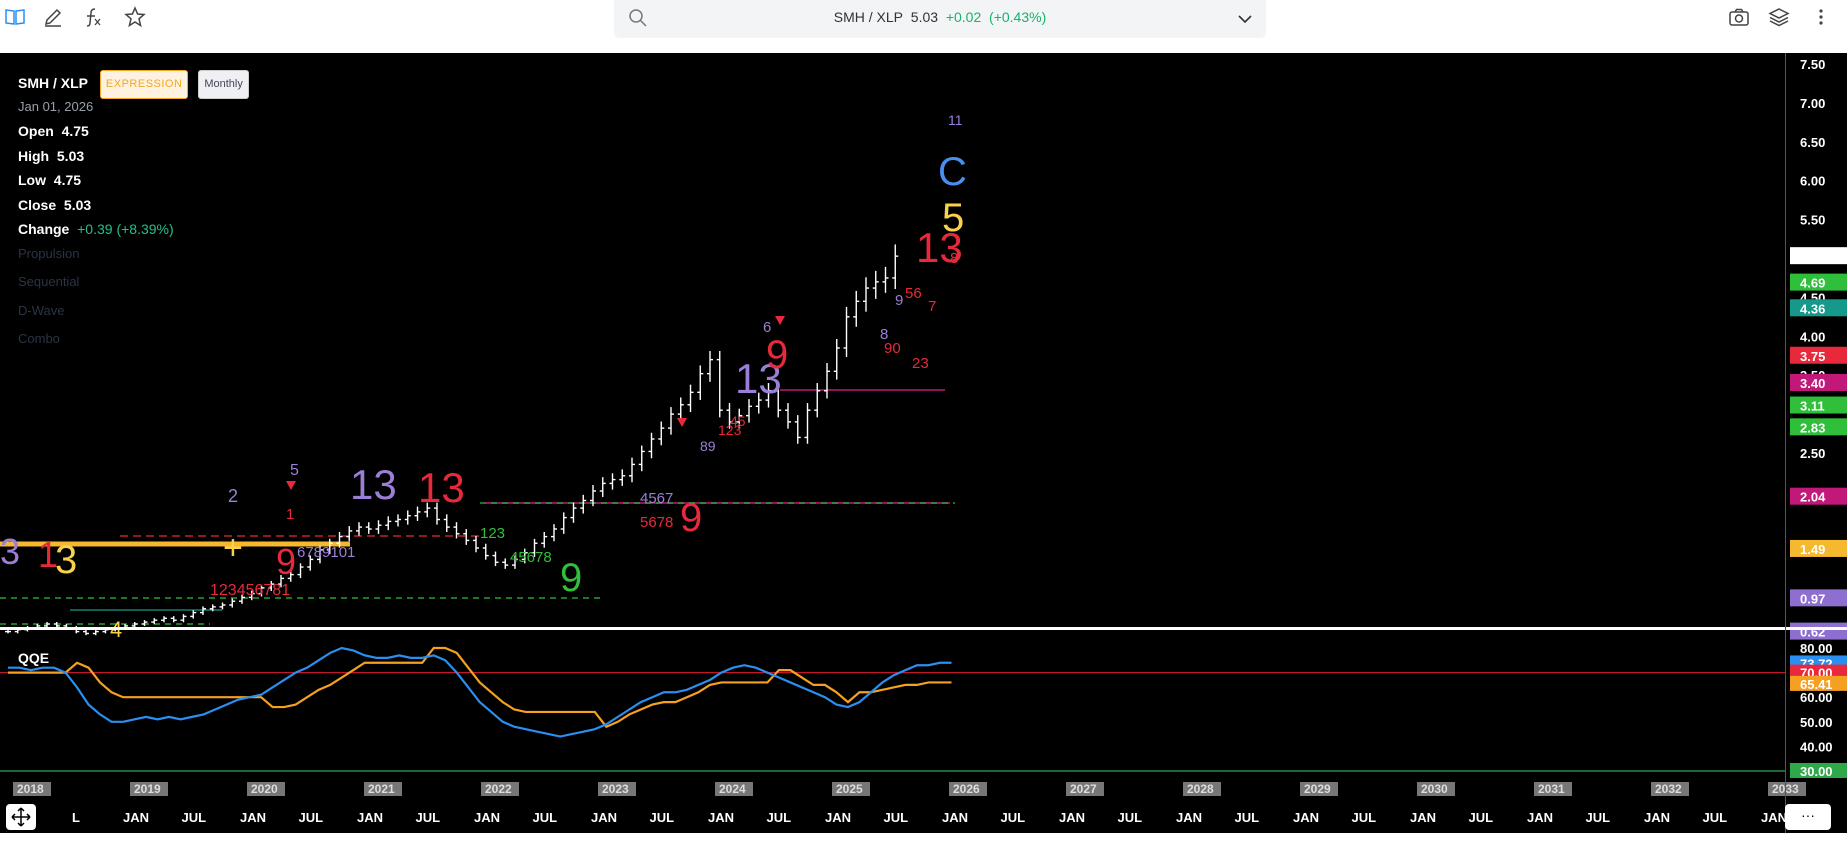  What do you see at coordinates (892, 348) in the screenshot?
I see `sequential-digit-mark: 90` at bounding box center [892, 348].